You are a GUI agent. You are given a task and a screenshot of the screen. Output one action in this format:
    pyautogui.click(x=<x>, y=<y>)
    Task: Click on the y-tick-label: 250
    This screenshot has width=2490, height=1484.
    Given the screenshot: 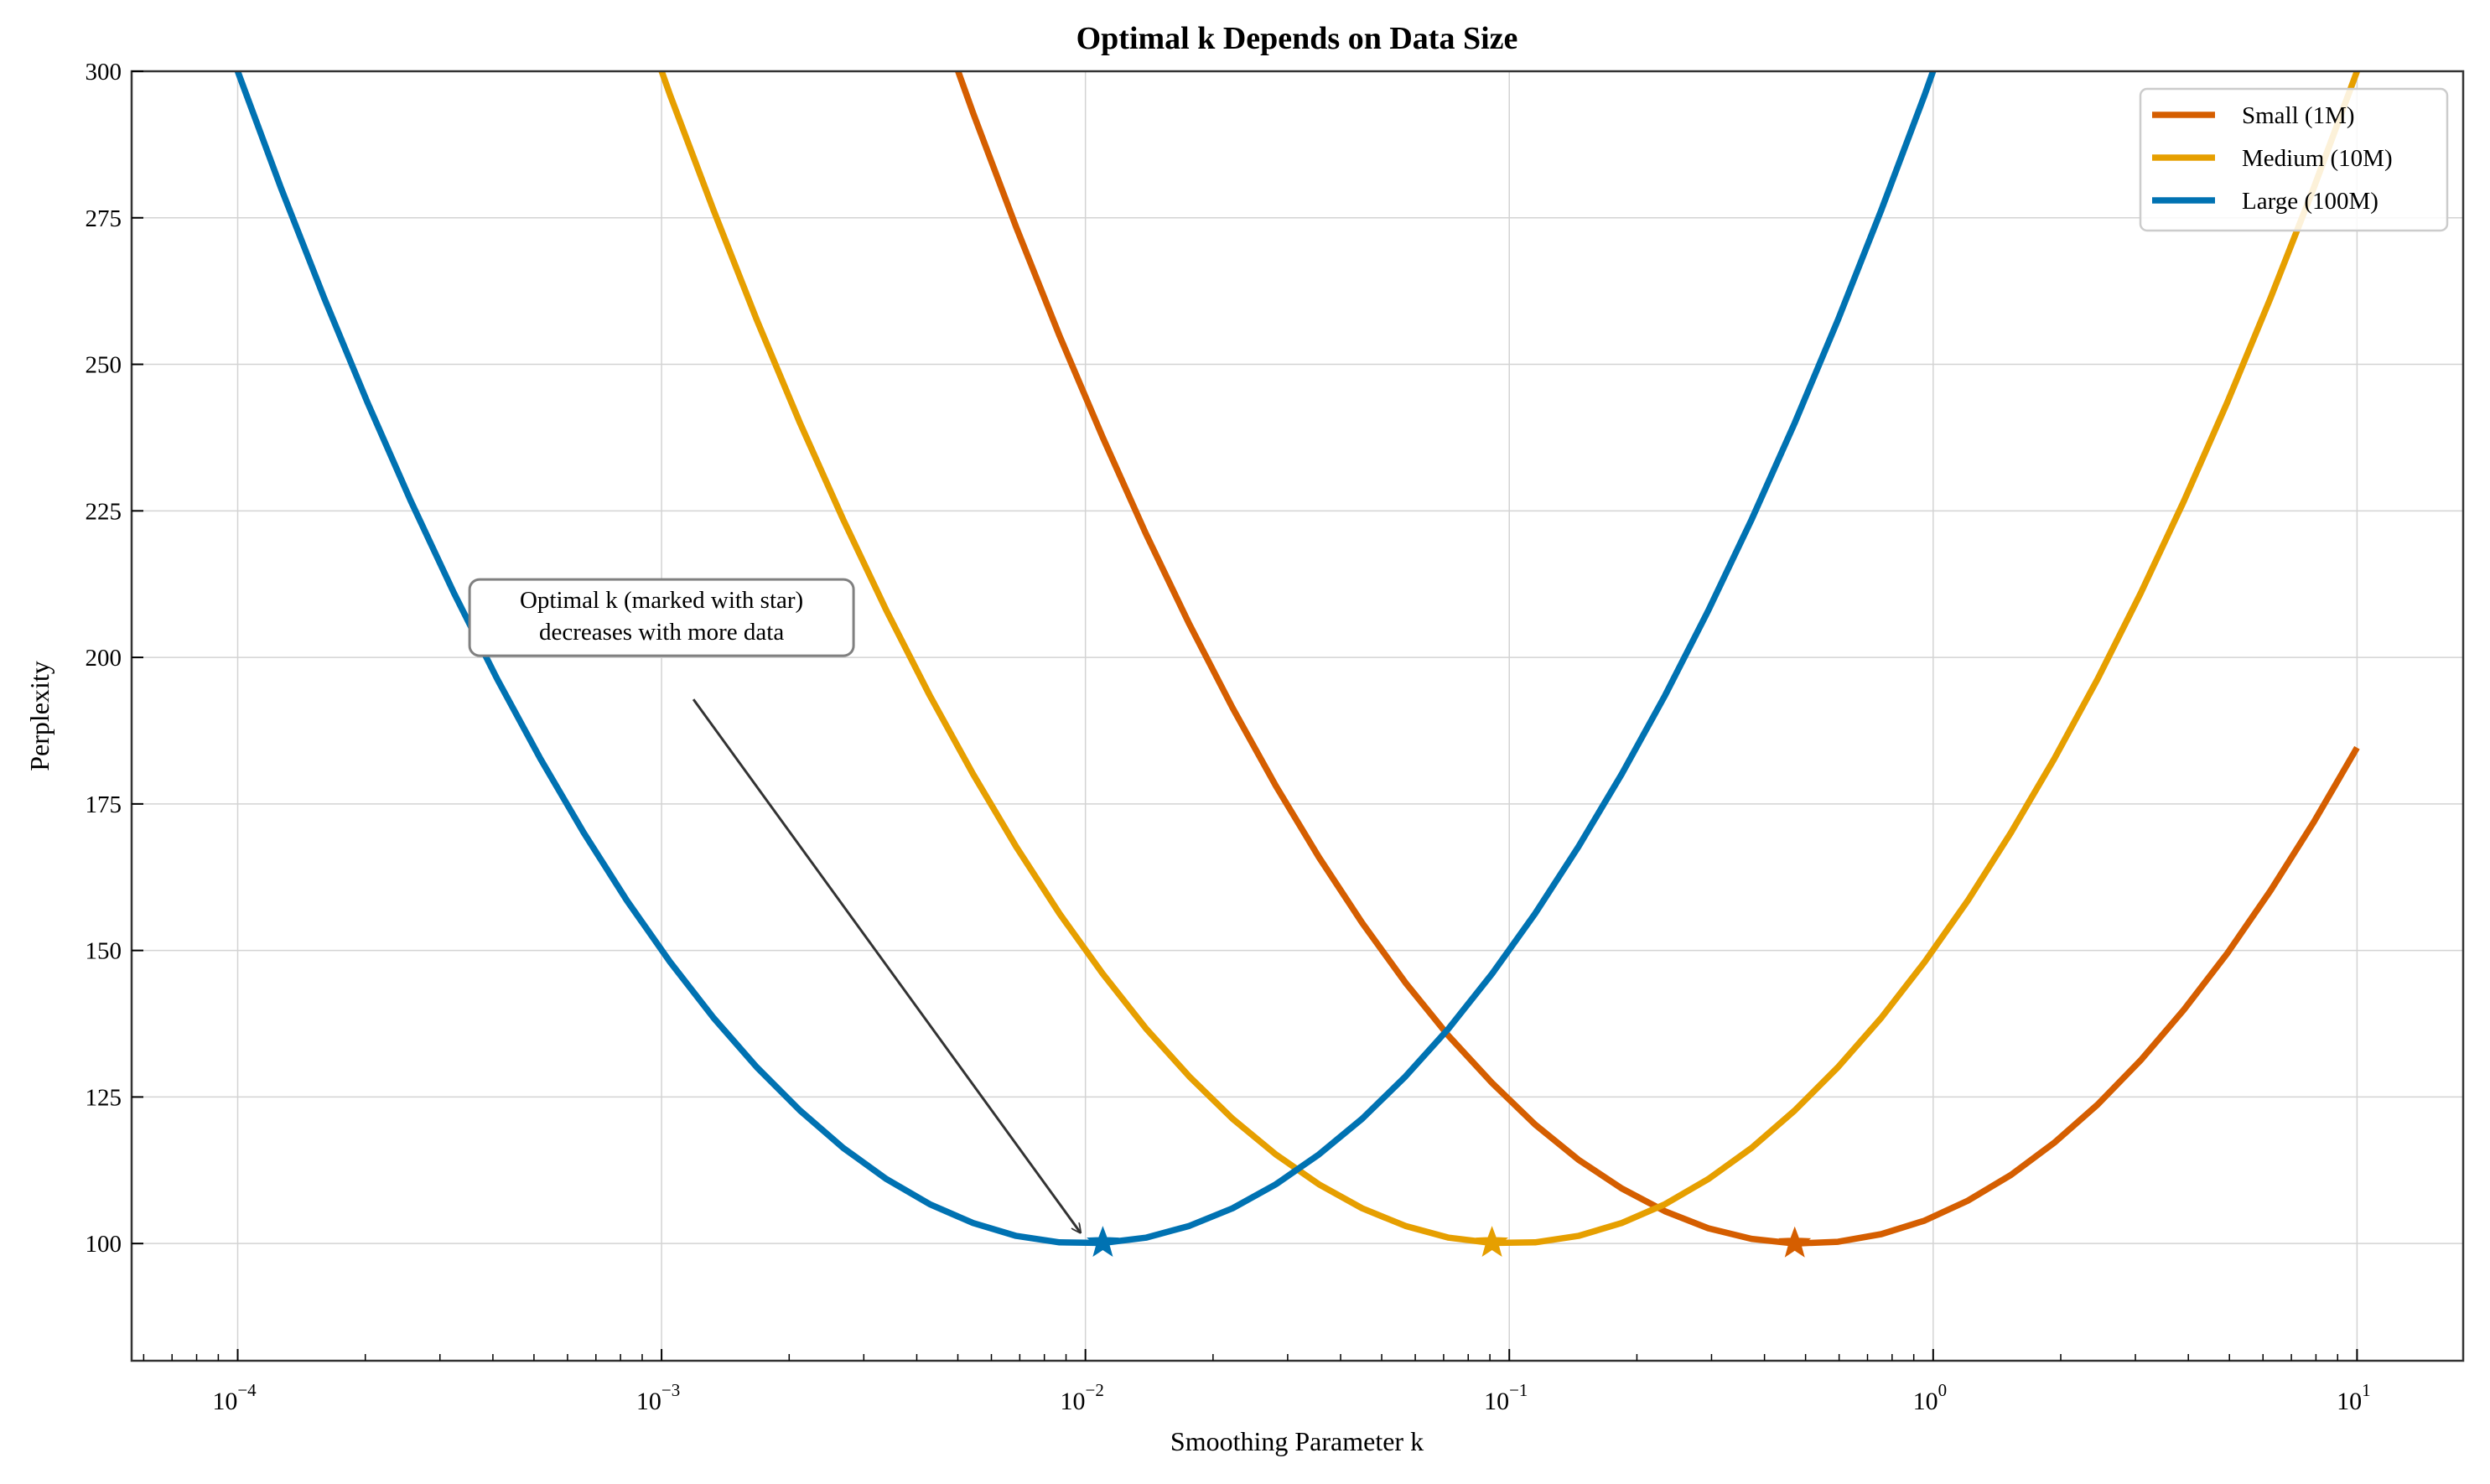 What is the action you would take?
    pyautogui.click(x=104, y=365)
    